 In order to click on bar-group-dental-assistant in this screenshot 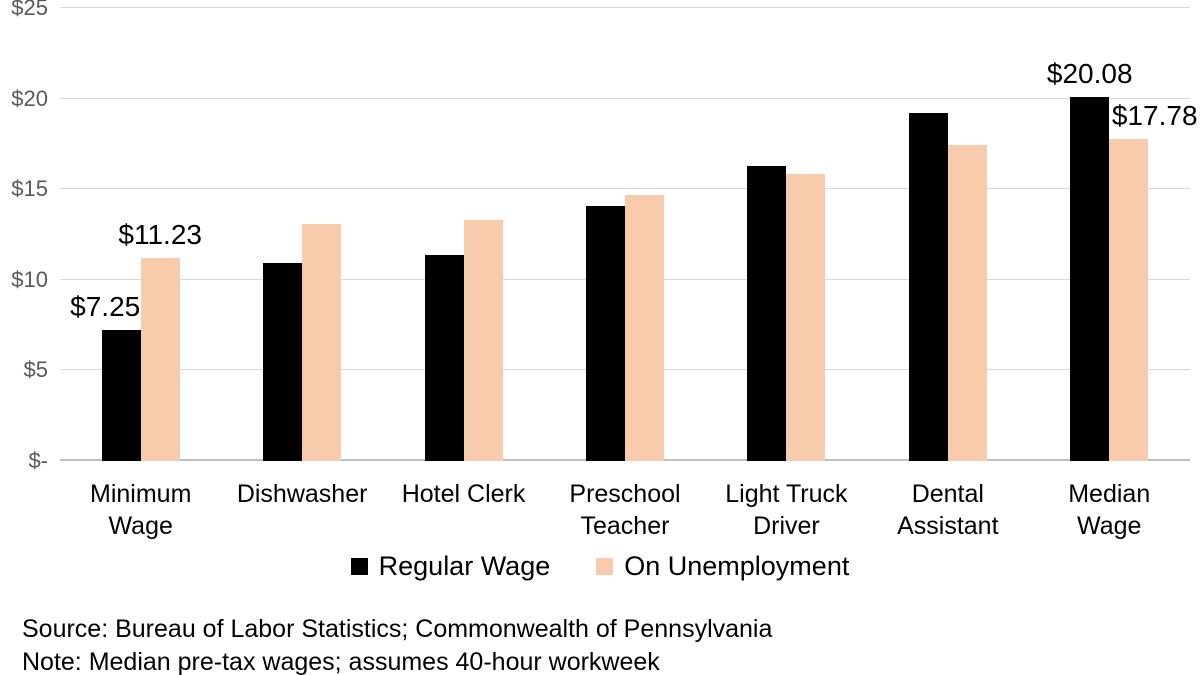, I will do `click(947, 234)`.